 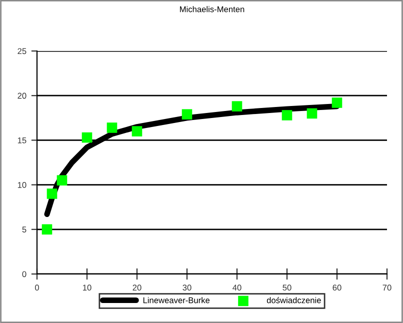 What do you see at coordinates (287, 287) in the screenshot?
I see `x-tick-label: 50` at bounding box center [287, 287].